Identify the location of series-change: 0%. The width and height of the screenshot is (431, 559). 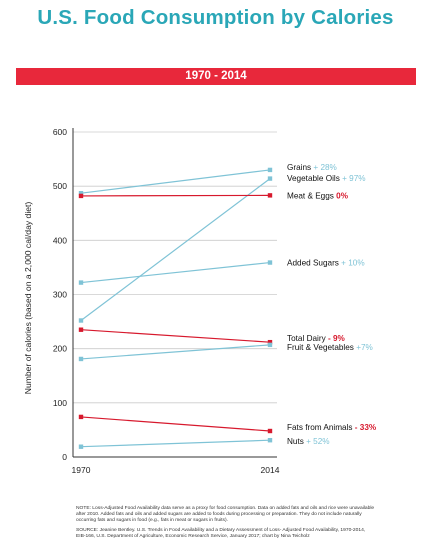
(342, 195).